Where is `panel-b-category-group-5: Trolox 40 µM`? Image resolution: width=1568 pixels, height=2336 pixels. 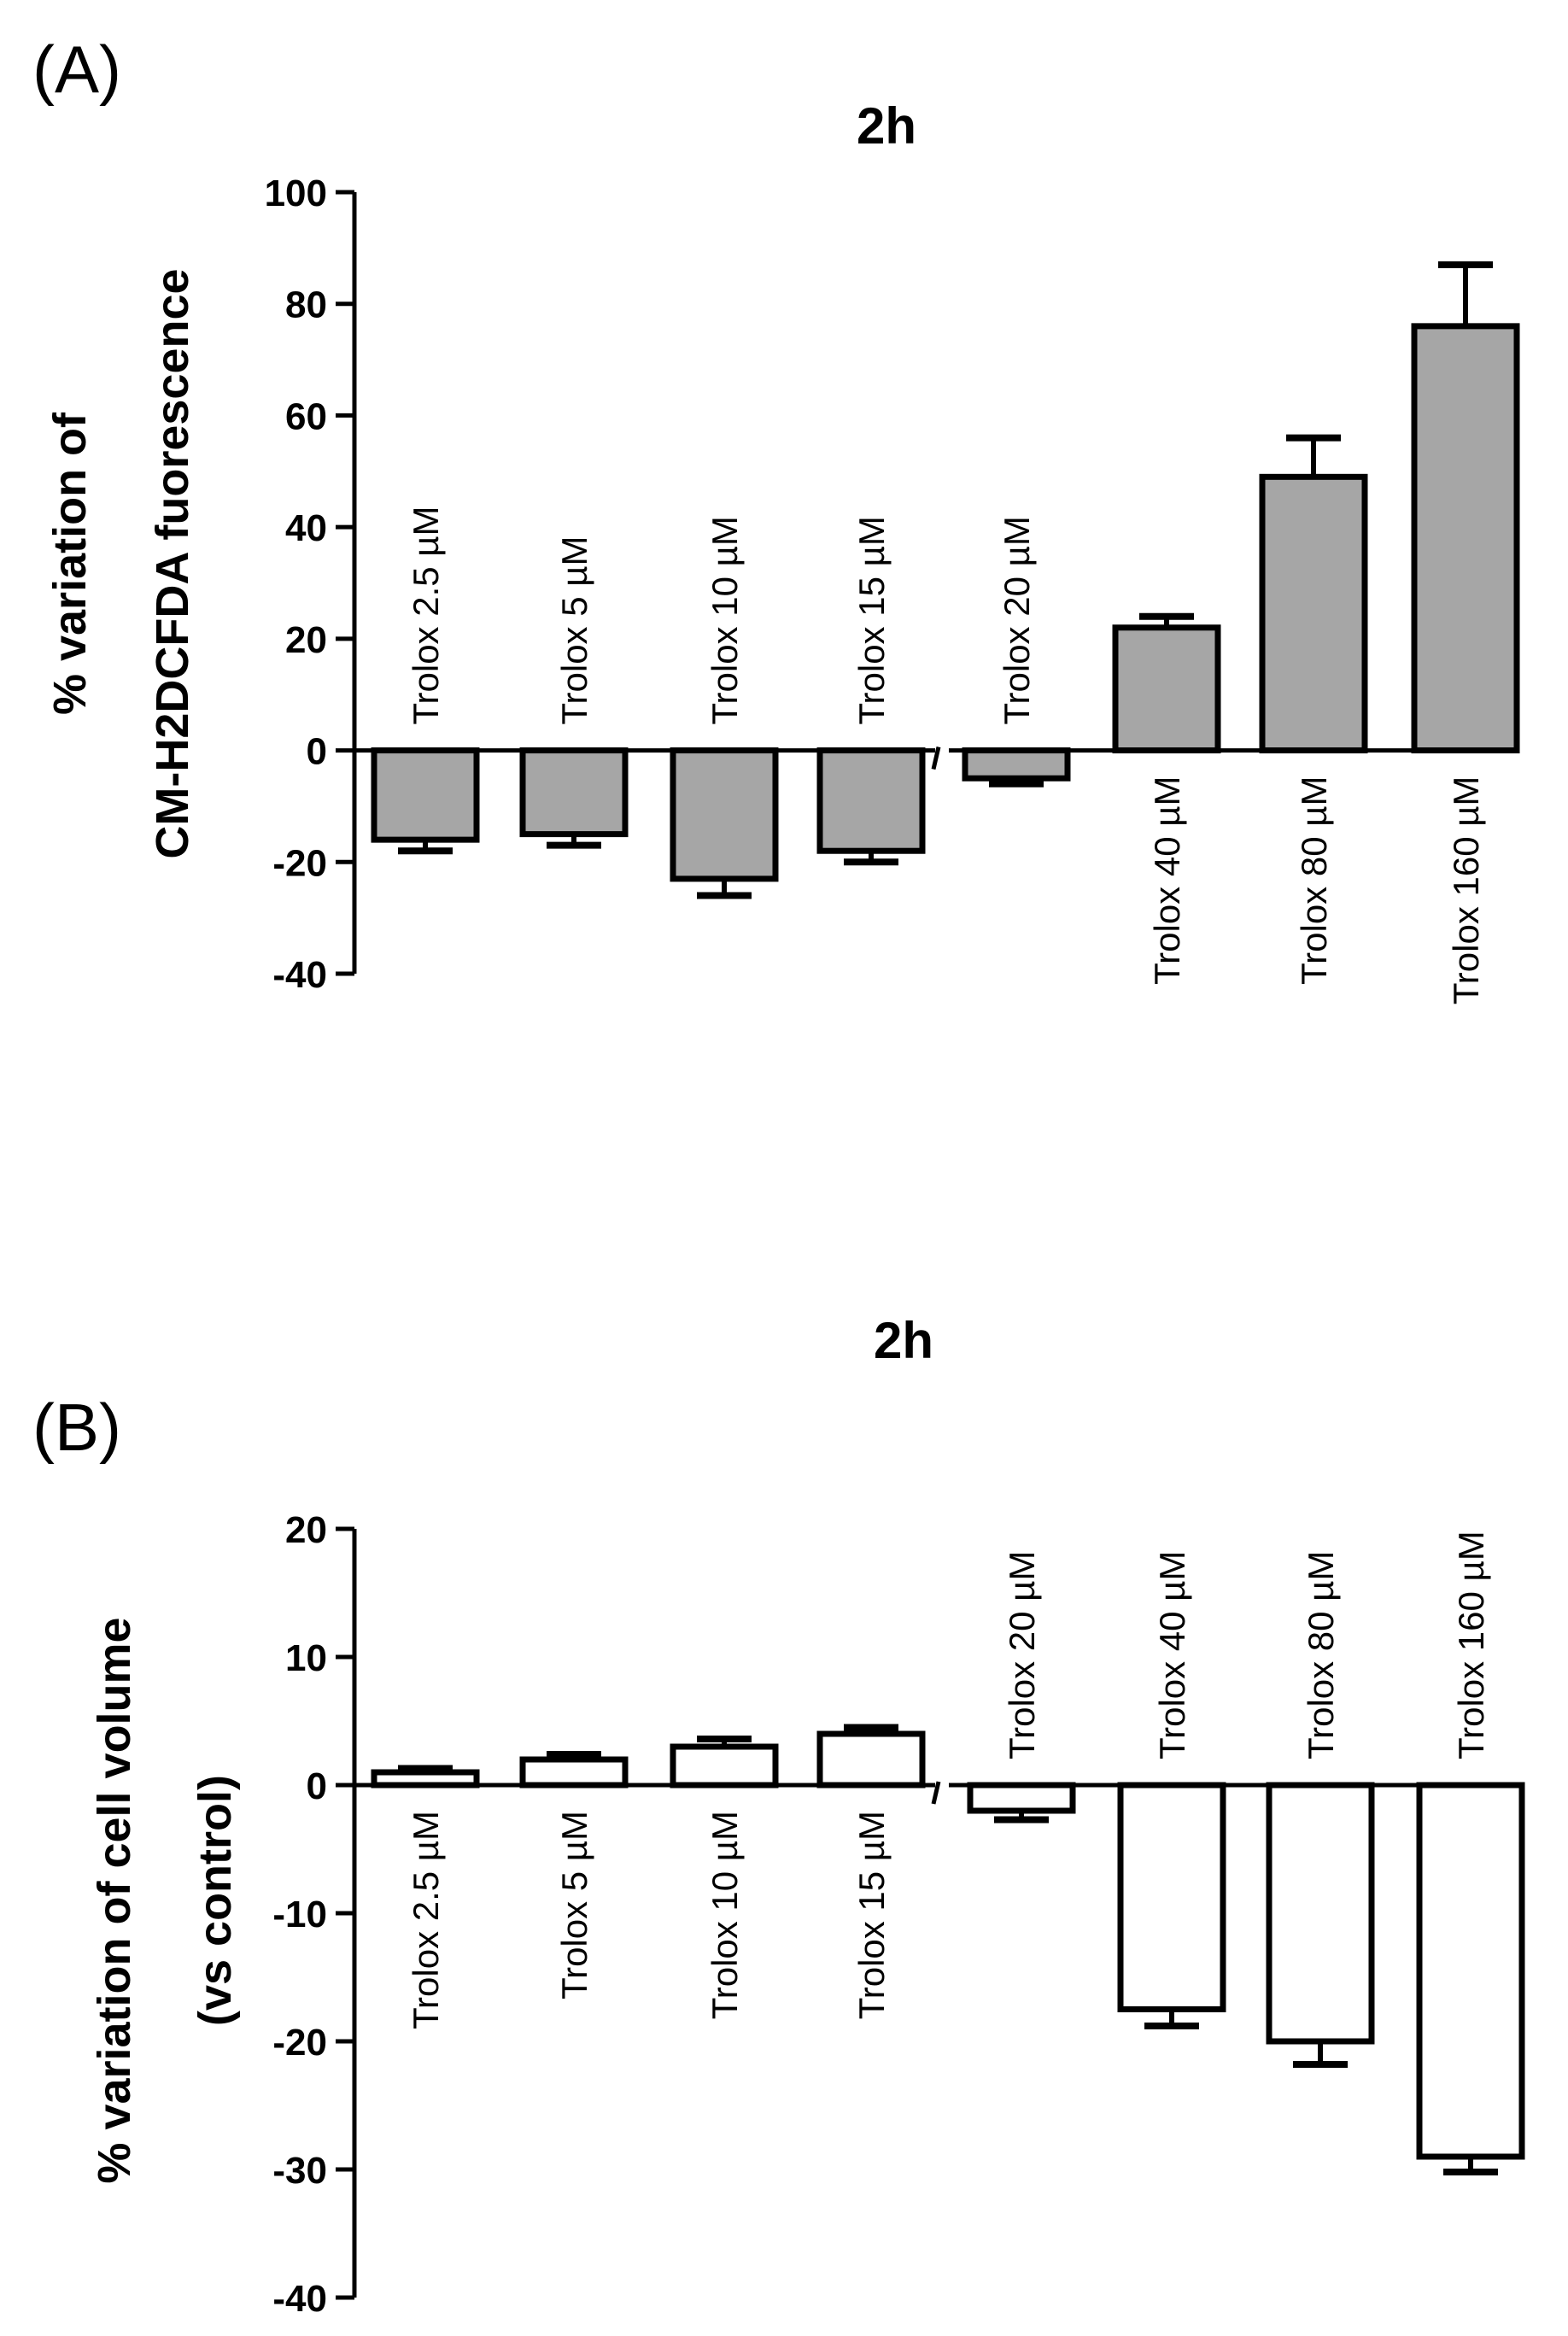 panel-b-category-group-5: Trolox 40 µM is located at coordinates (1172, 1655).